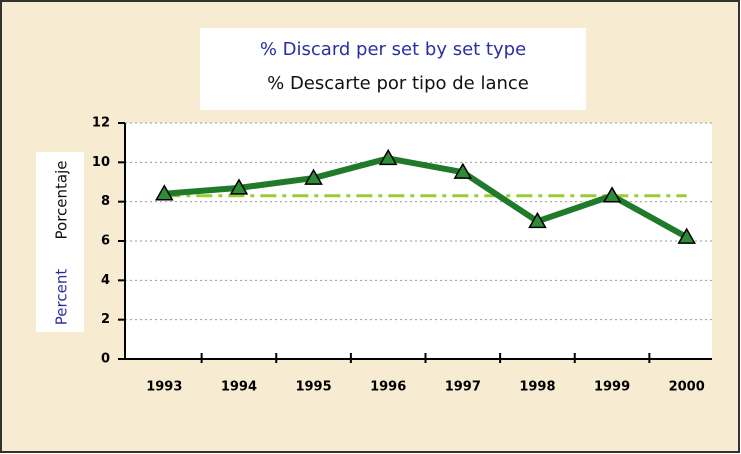  What do you see at coordinates (105, 319) in the screenshot?
I see `y-tick-label: 2` at bounding box center [105, 319].